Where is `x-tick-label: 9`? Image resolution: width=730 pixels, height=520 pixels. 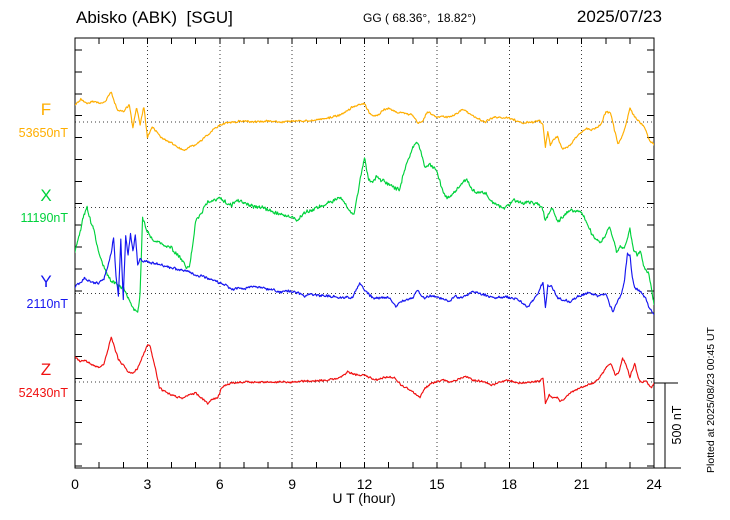
x-tick-label: 9 is located at coordinates (292, 484).